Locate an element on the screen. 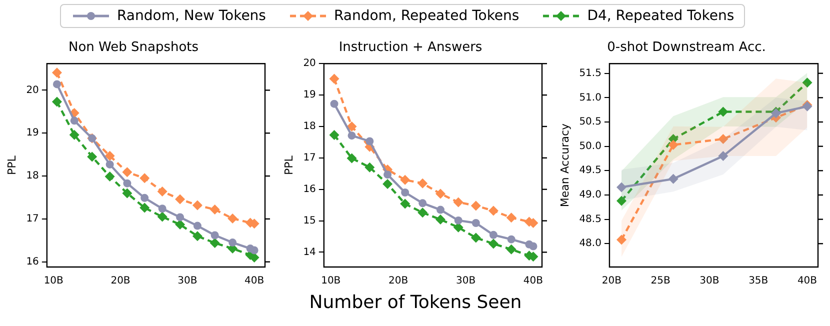 The height and width of the screenshot is (326, 830). x-tick-label: 25B is located at coordinates (660, 281).